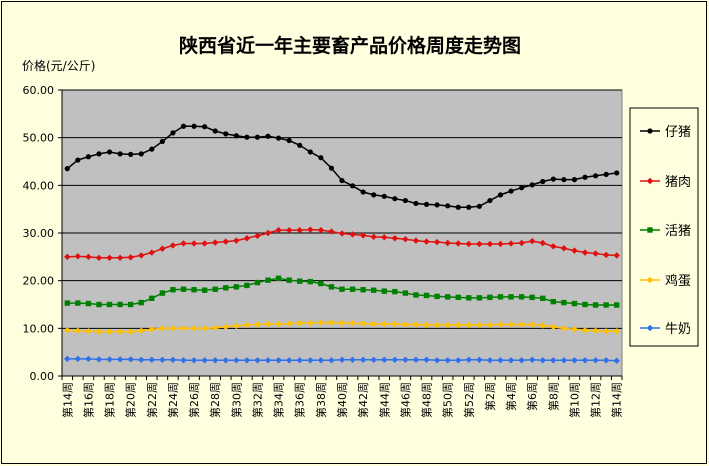 This screenshot has width=709, height=466. I want to click on x-tick-label: 第22周, so click(152, 400).